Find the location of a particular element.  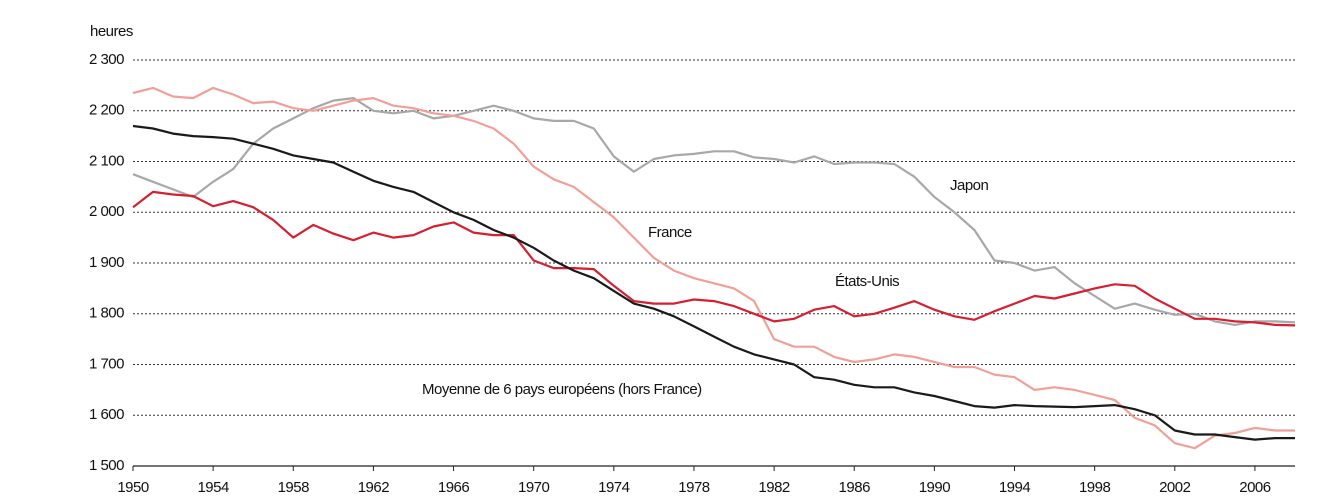

series-label: Japon is located at coordinates (969, 185).